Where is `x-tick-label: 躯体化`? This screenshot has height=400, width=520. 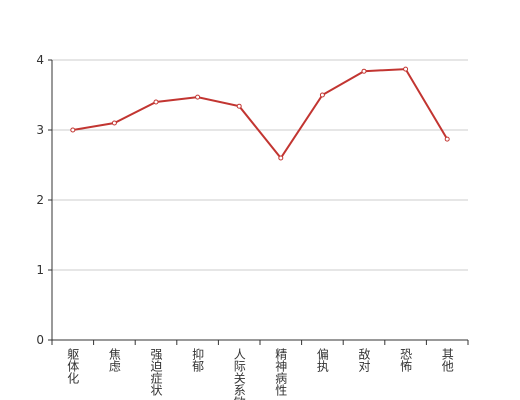
x-tick-label: 躯体化 is located at coordinates (73, 366).